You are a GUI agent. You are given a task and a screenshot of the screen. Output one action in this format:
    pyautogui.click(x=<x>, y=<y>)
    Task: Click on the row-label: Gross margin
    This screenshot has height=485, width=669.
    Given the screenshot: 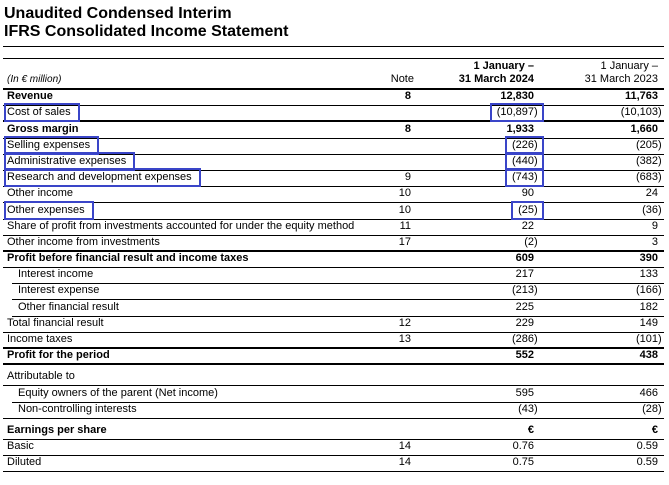 What is the action you would take?
    pyautogui.click(x=43, y=128)
    